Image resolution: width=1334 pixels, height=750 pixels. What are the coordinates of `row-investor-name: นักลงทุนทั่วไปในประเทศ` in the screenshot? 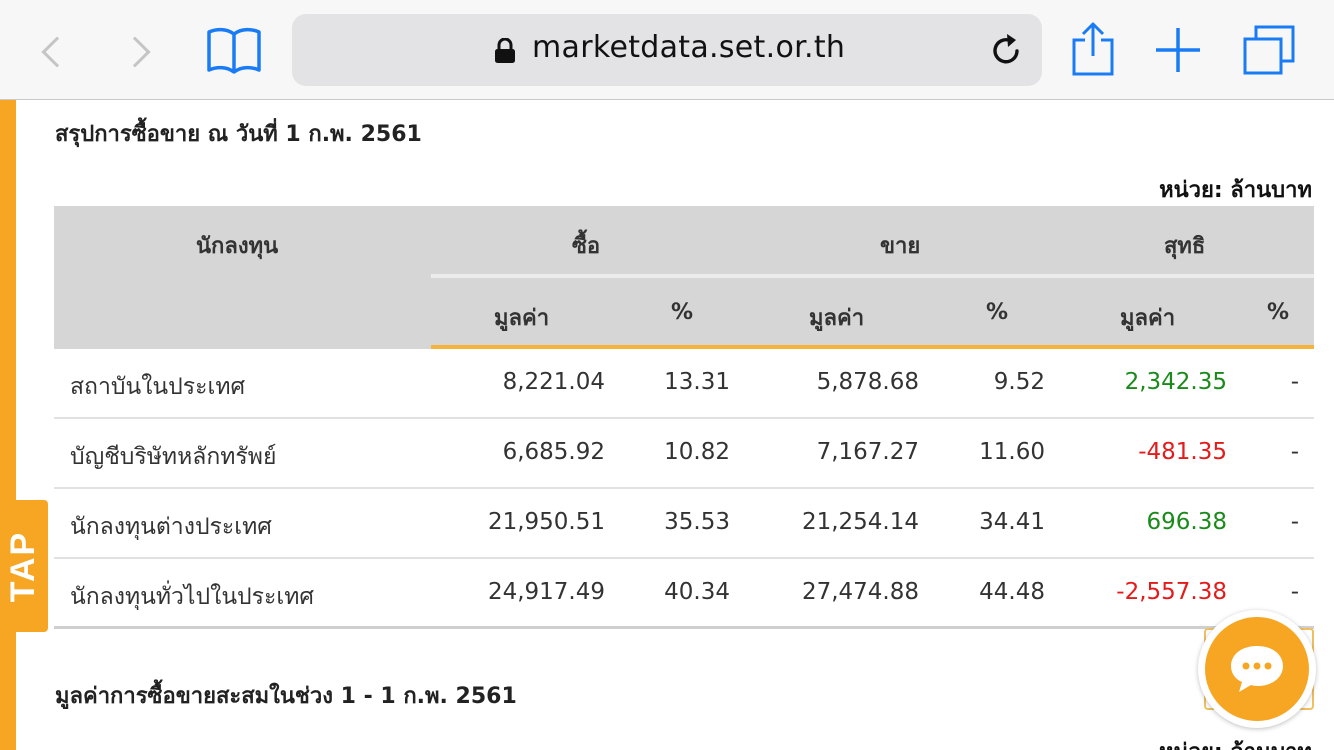 It's located at (192, 597).